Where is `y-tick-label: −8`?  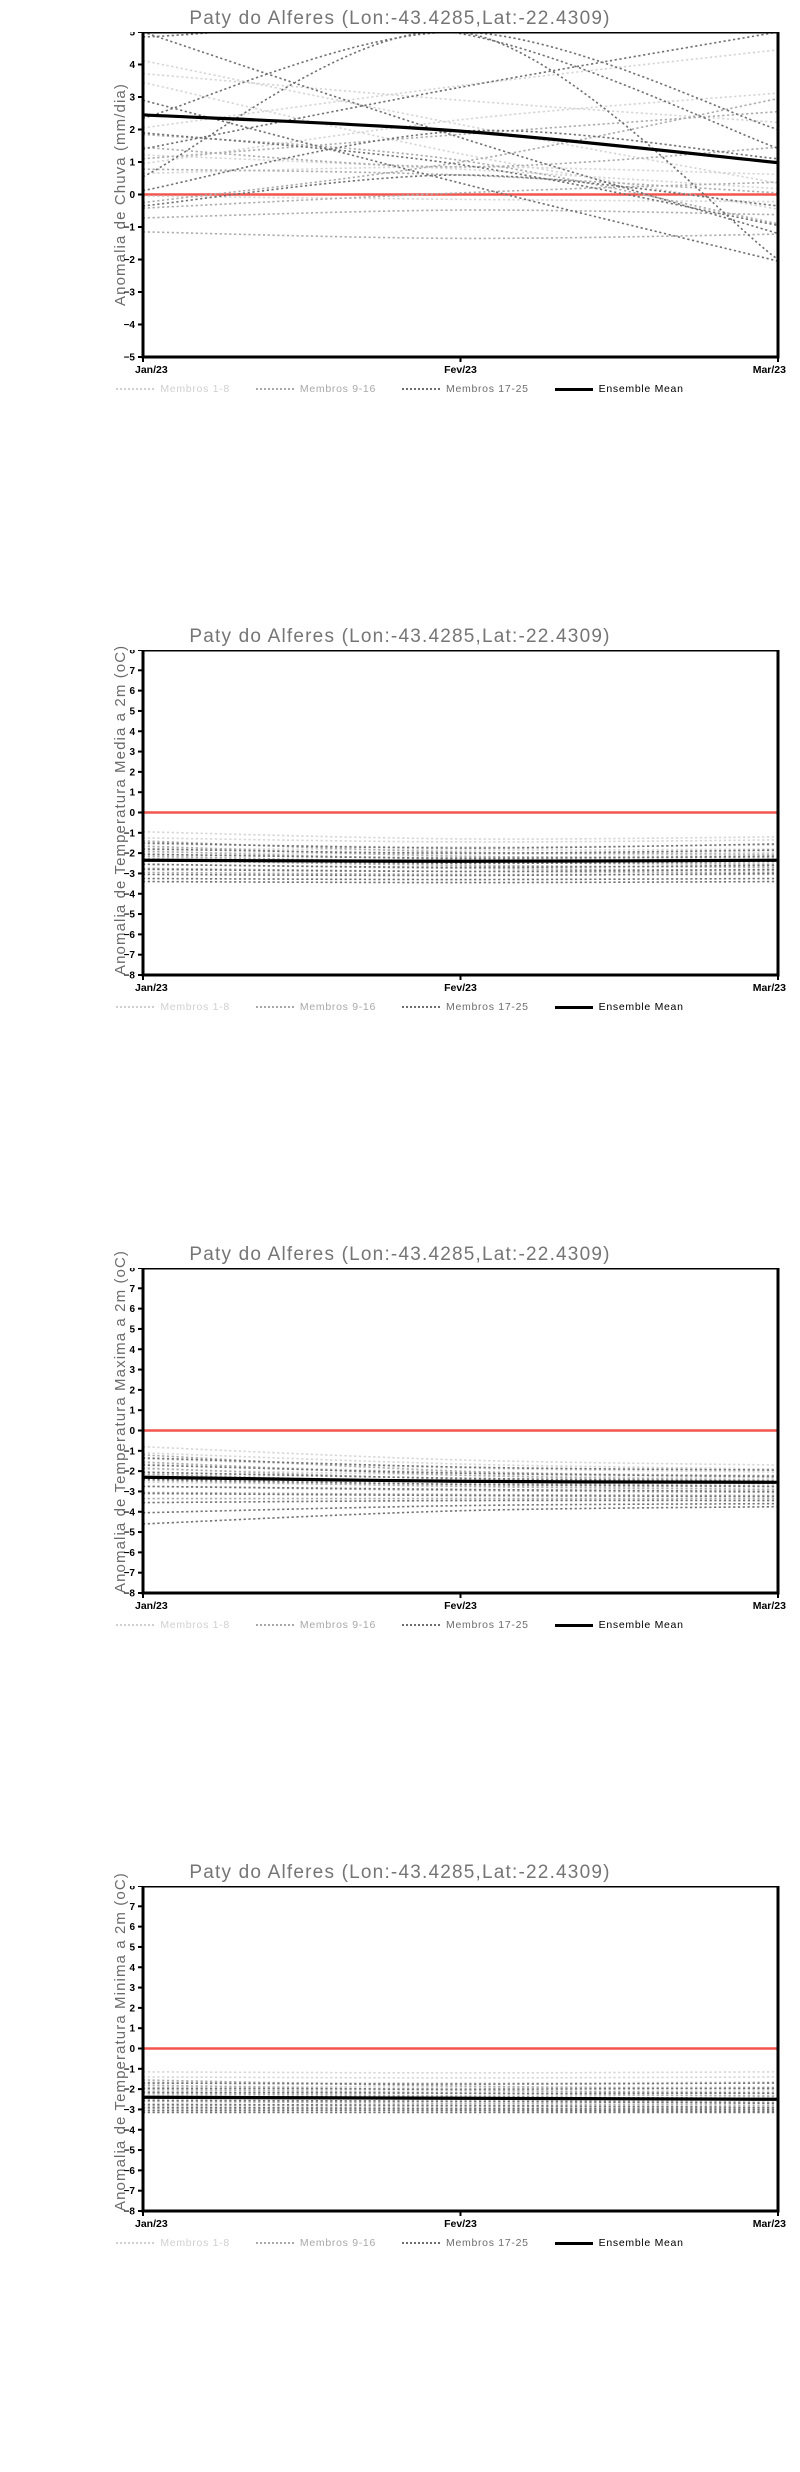 y-tick-label: −8 is located at coordinates (130, 2212).